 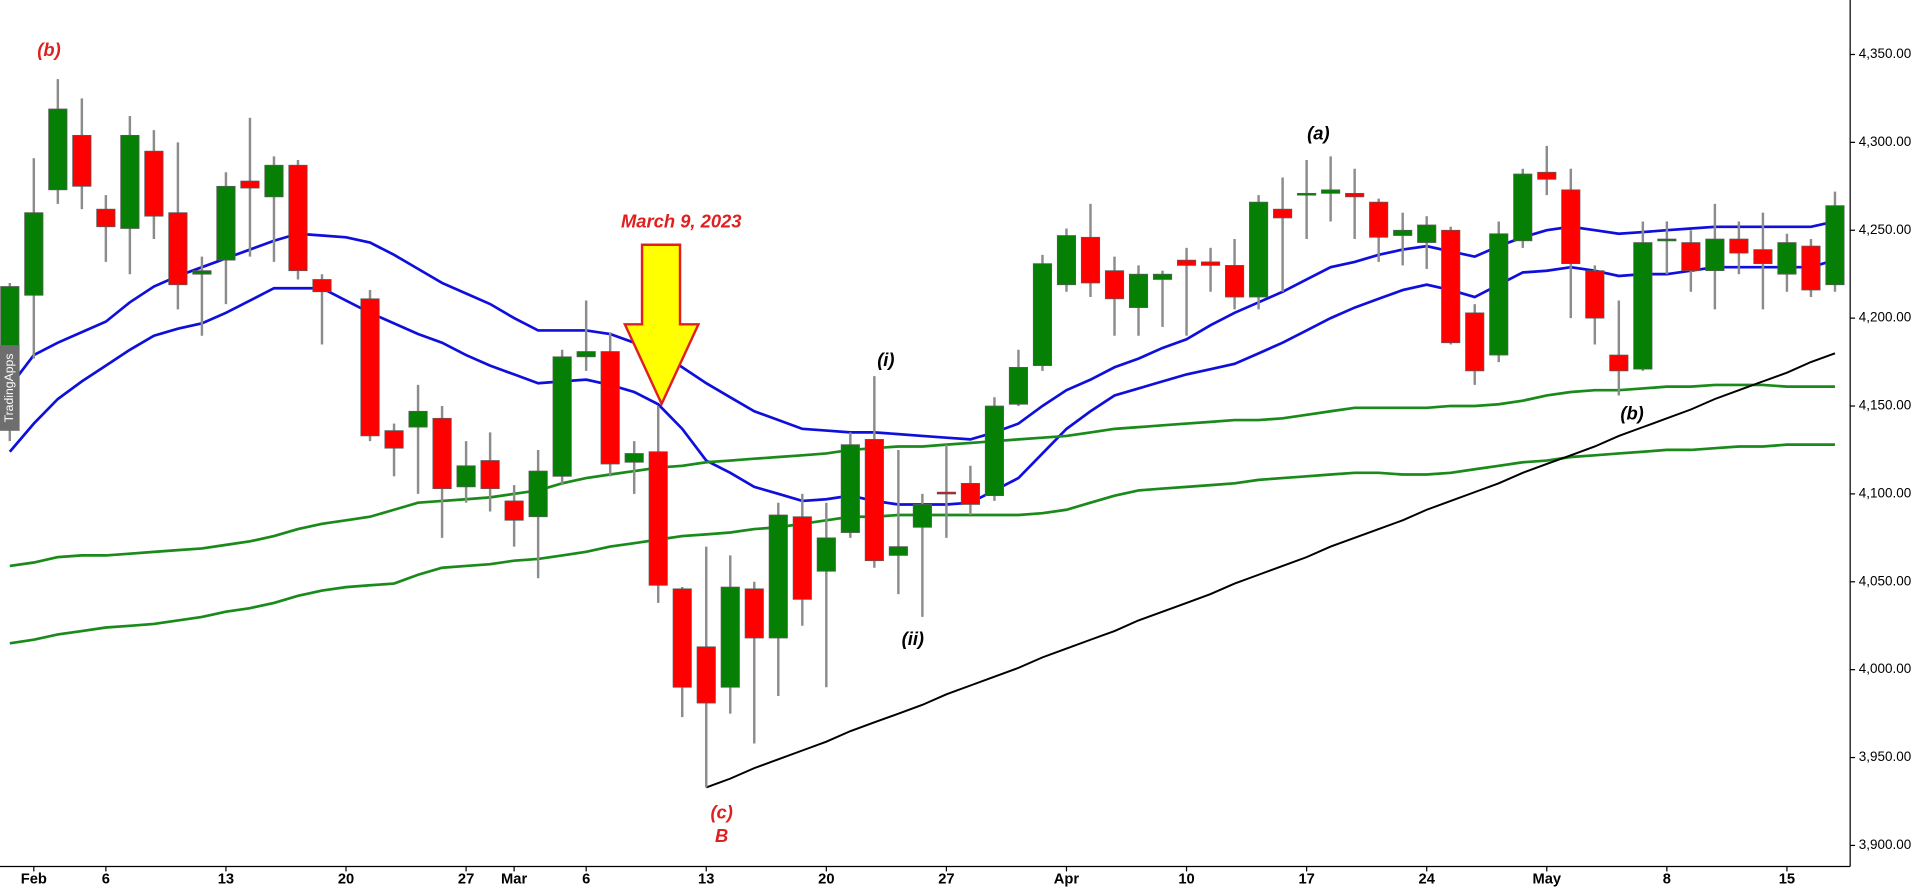 What do you see at coordinates (721, 835) in the screenshot?
I see `annotation: B` at bounding box center [721, 835].